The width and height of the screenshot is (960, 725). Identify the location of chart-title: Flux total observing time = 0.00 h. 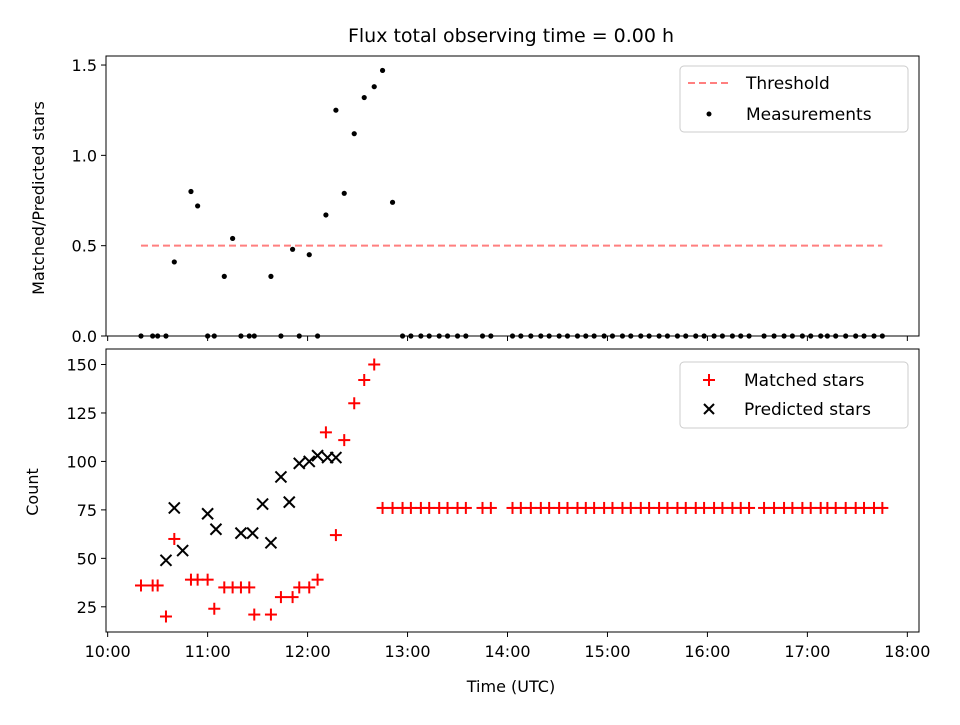
(511, 36).